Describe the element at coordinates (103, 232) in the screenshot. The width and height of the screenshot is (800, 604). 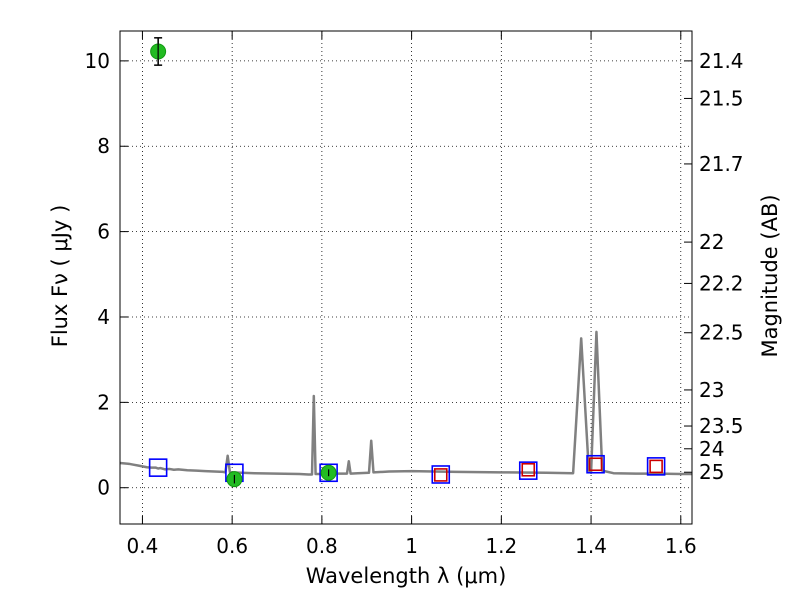
I see `y-tick-label: 6` at that location.